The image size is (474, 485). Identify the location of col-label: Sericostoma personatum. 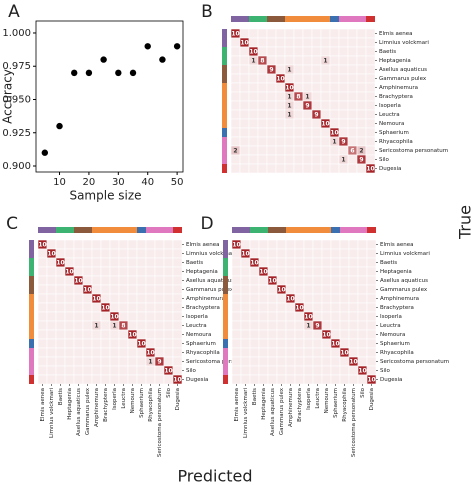
(160, 422).